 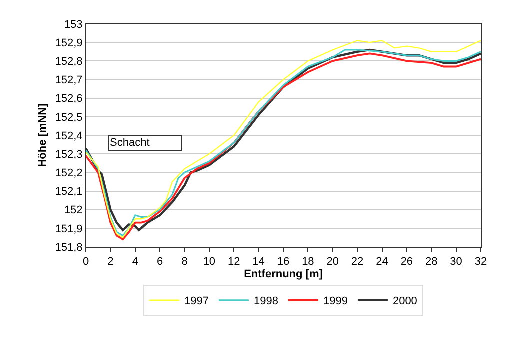 I want to click on y-tick-label: 152,4, so click(x=69, y=136).